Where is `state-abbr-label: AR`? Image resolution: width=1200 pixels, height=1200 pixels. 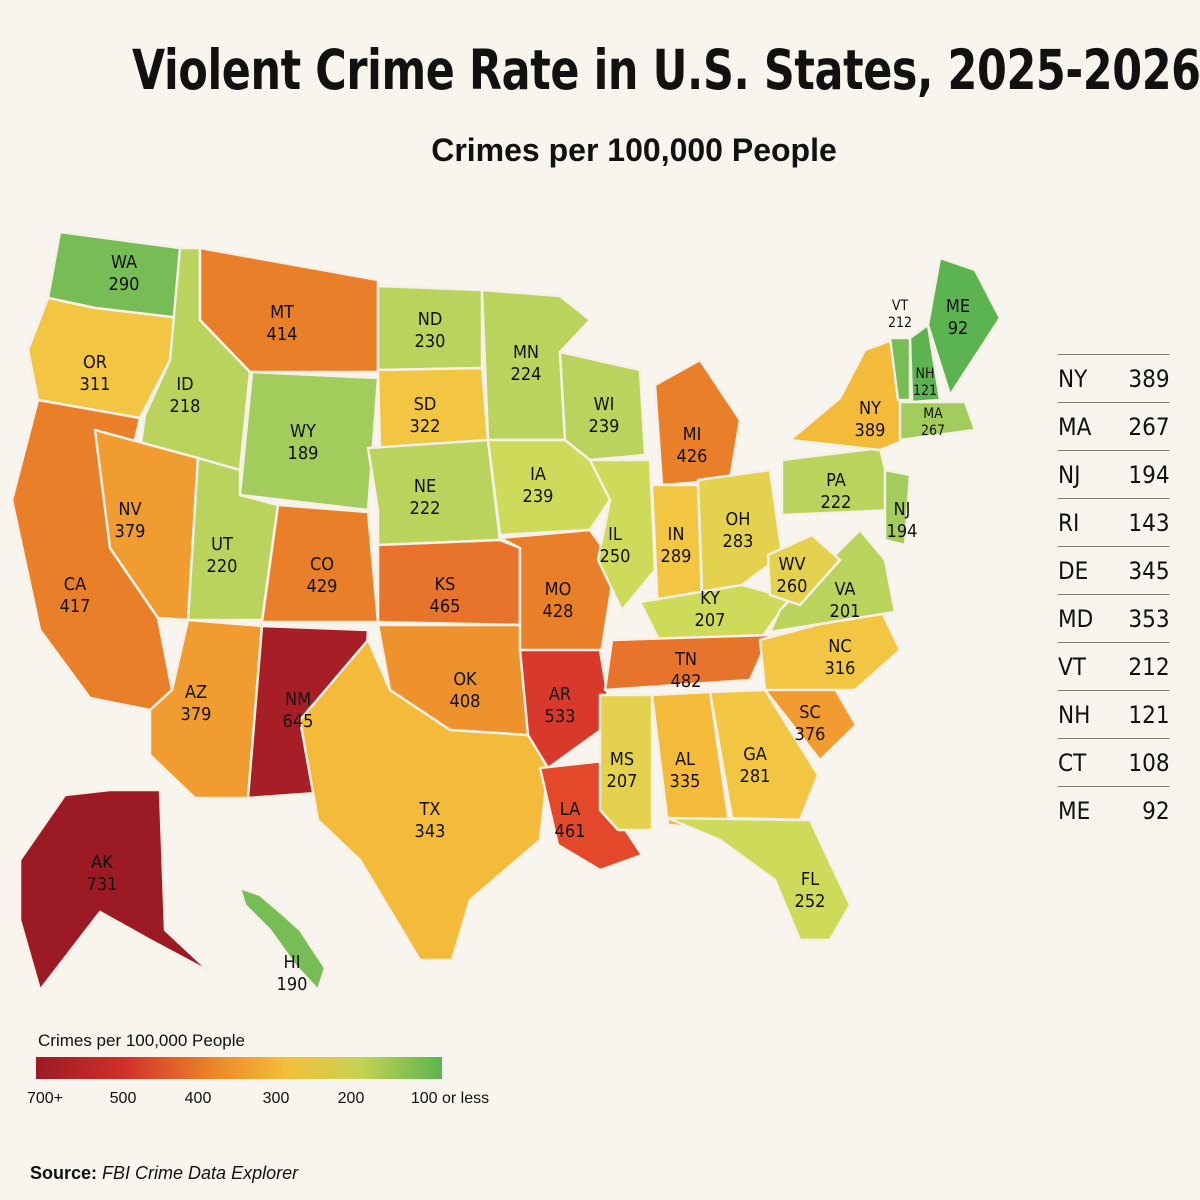
state-abbr-label: AR is located at coordinates (560, 694).